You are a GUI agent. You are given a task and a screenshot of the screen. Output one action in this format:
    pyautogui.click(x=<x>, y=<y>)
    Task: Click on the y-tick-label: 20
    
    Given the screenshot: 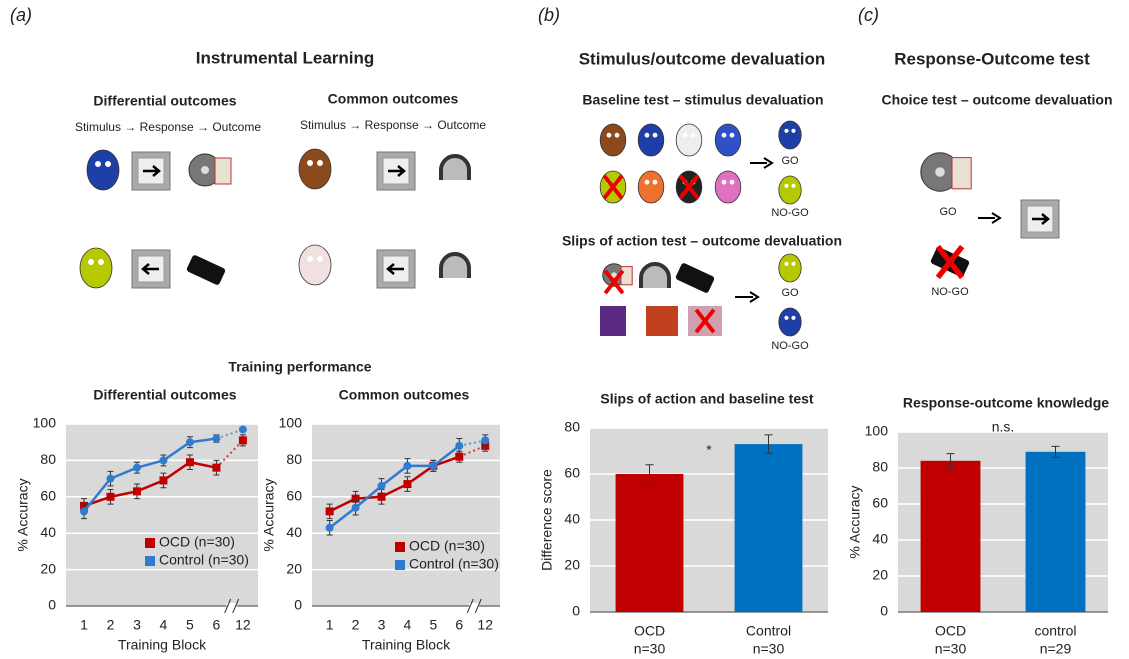 What is the action you would take?
    pyautogui.click(x=572, y=565)
    